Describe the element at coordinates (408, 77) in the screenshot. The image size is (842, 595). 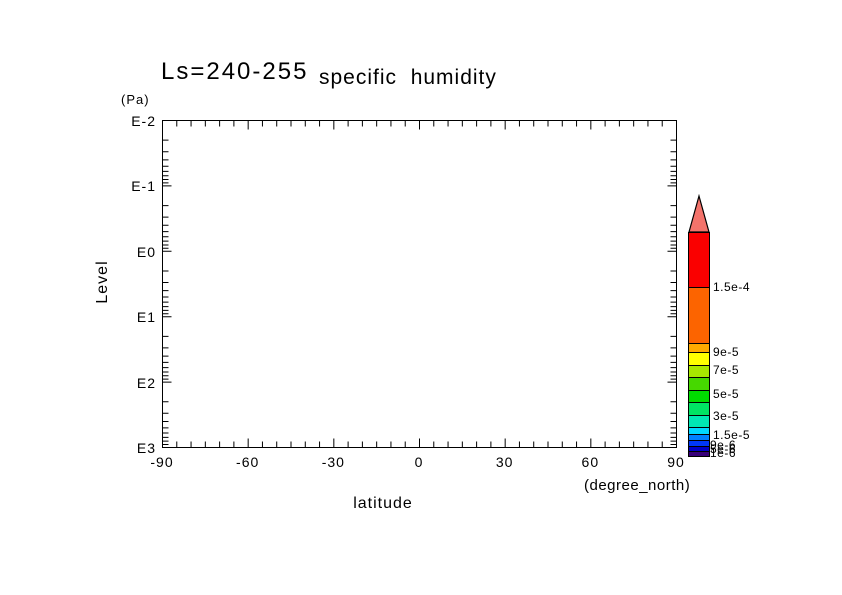
I see `plot-title-variable: specific humidity` at that location.